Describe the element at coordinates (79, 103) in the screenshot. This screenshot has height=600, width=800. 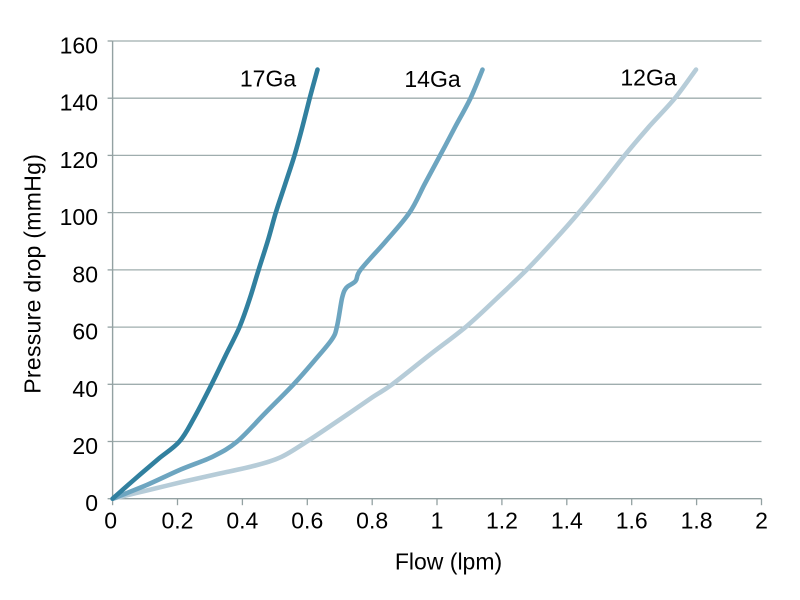
I see `svg-text: 140` at that location.